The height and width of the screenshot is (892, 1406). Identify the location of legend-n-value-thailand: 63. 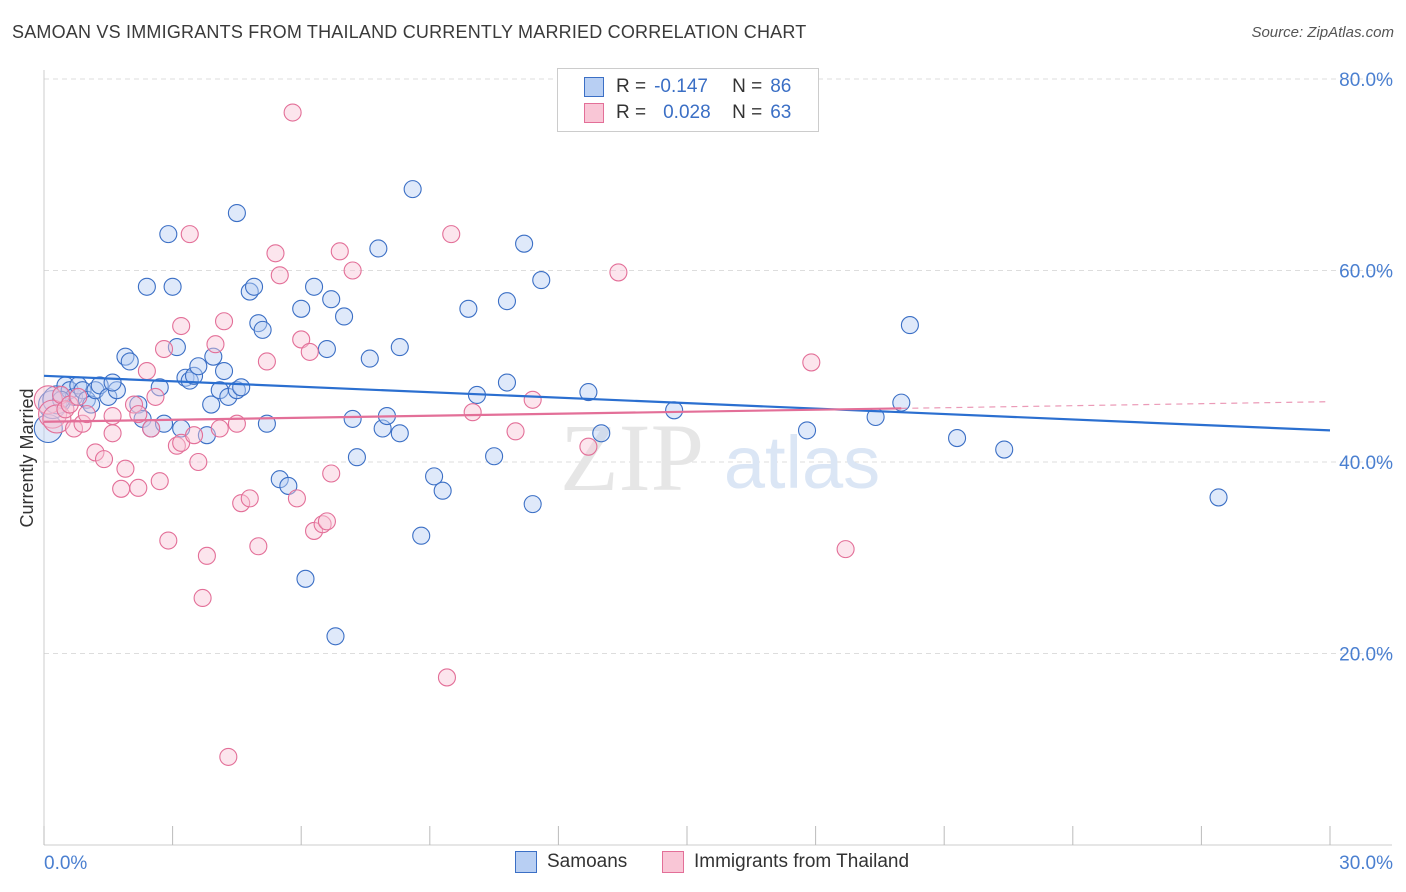
(781, 112).